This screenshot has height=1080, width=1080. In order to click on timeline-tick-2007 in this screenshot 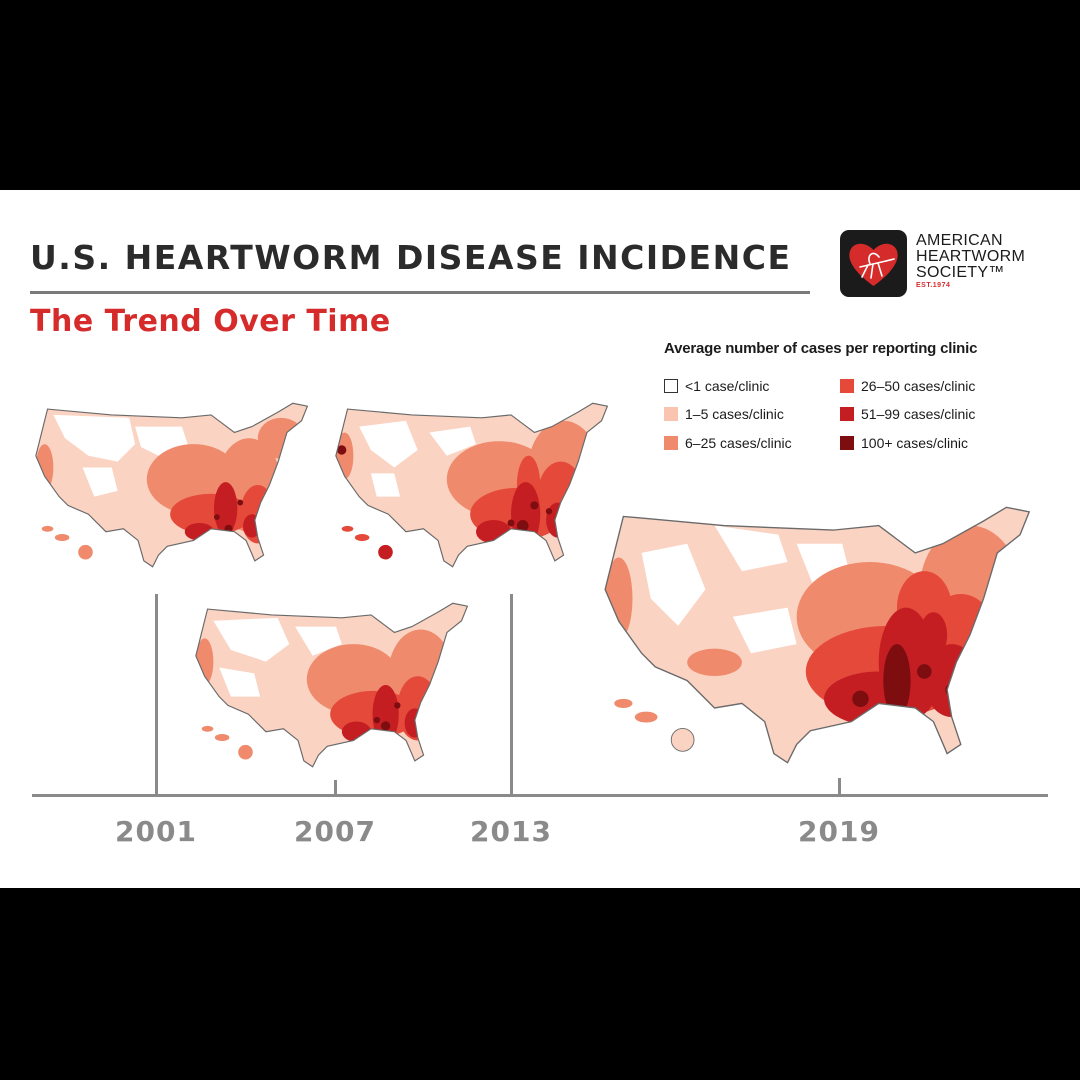, I will do `click(335, 787)`.